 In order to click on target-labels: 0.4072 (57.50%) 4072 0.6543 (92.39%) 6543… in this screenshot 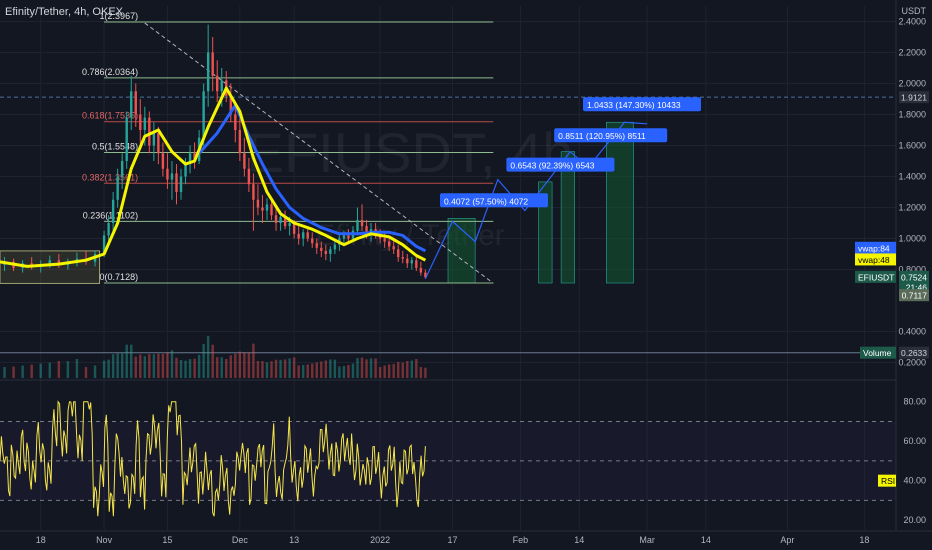, I will do `click(571, 152)`.